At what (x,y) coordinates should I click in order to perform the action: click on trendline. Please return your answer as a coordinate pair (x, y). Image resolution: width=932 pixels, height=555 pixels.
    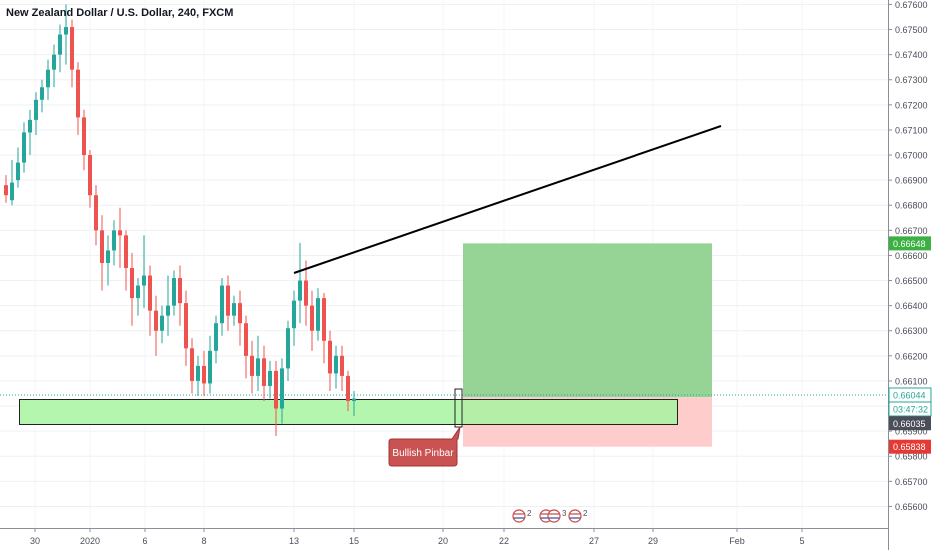
    Looking at the image, I should click on (507, 199).